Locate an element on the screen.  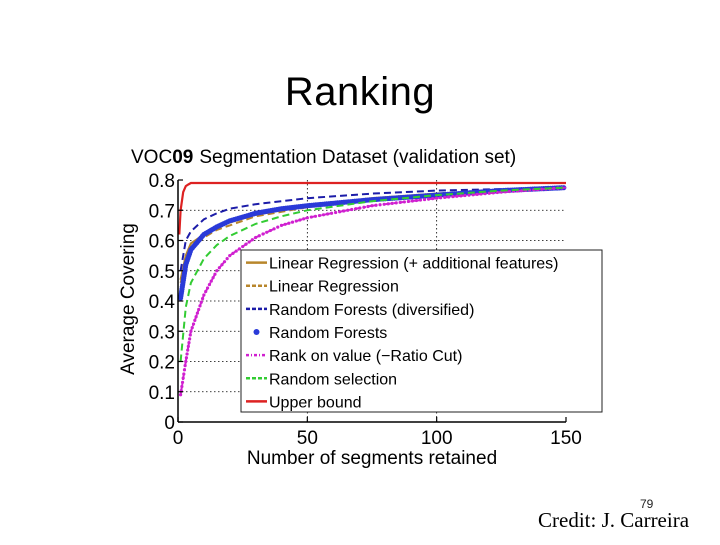
legend-entry: Rank on value (−Ratio Cut) is located at coordinates (365, 356).